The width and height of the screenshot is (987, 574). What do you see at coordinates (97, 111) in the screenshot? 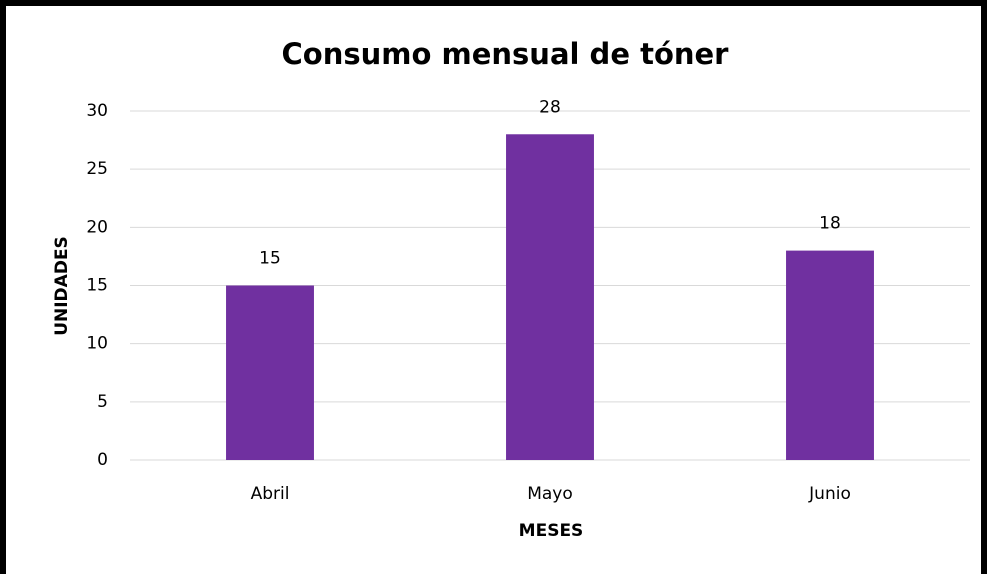
I see `y-tick-label: 30` at bounding box center [97, 111].